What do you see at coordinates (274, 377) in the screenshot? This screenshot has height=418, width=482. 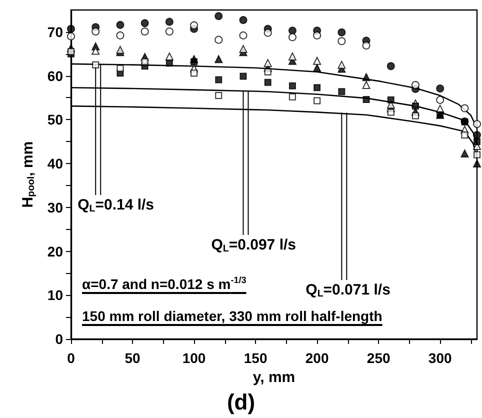 I see `x-axis-title: y, mm` at bounding box center [274, 377].